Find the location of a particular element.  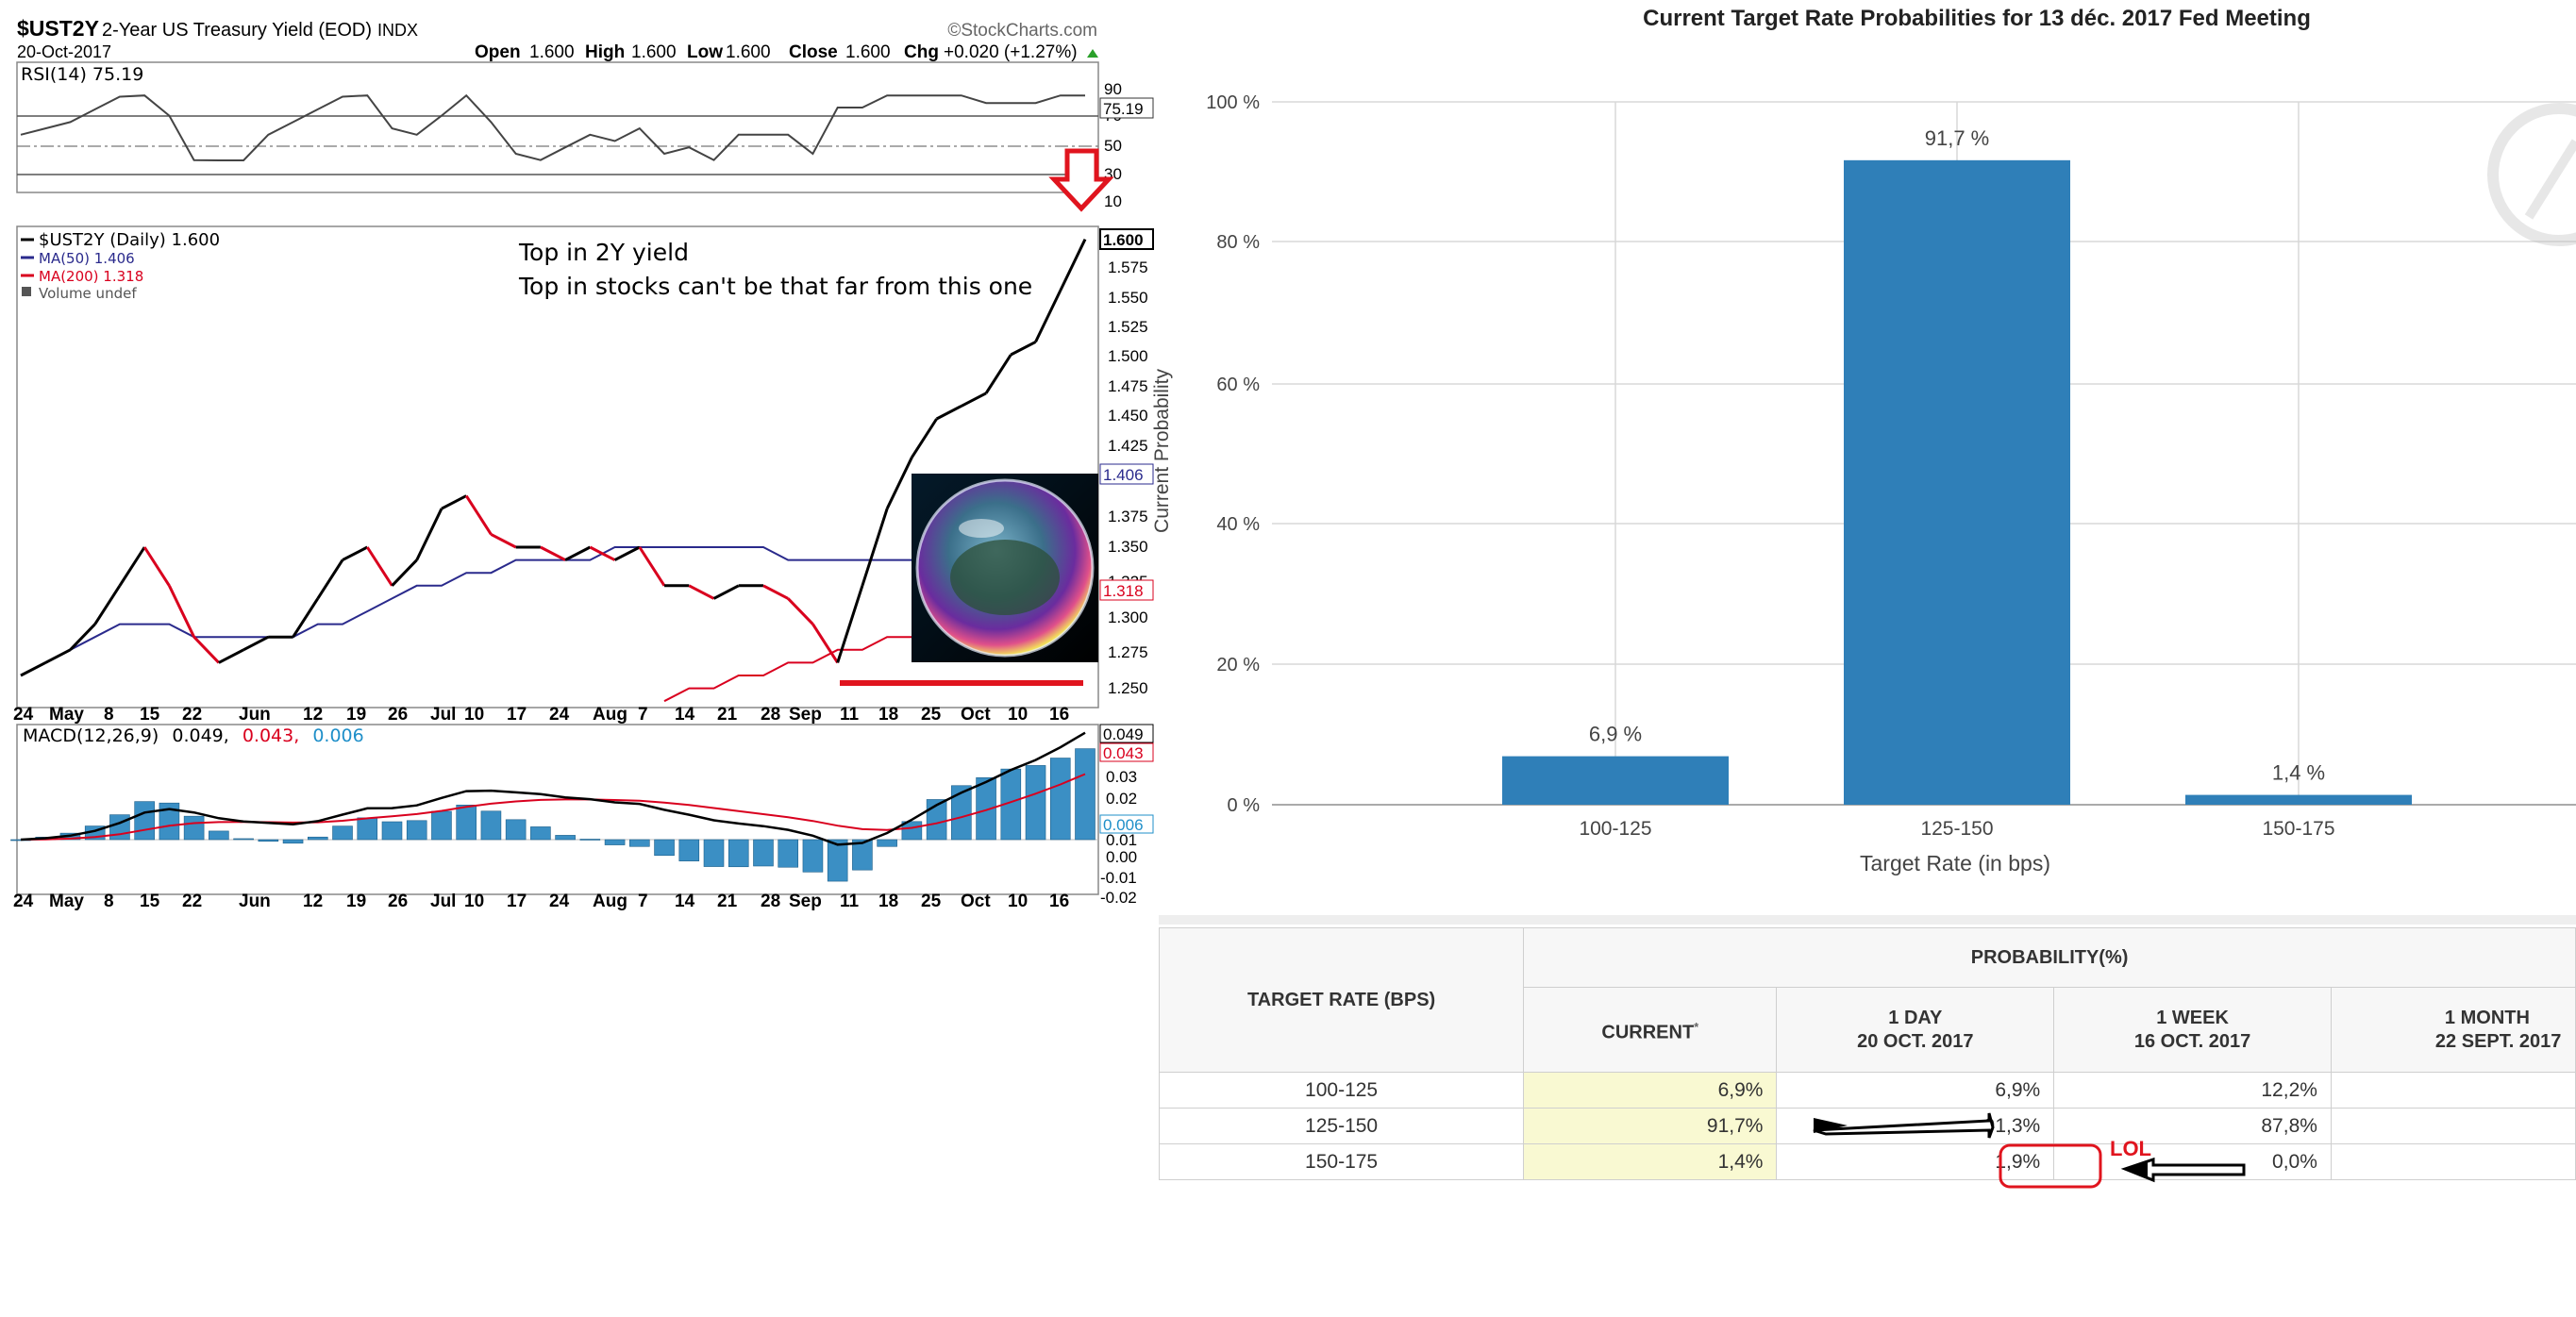

bar-value-label: 6,9 % is located at coordinates (1615, 734).